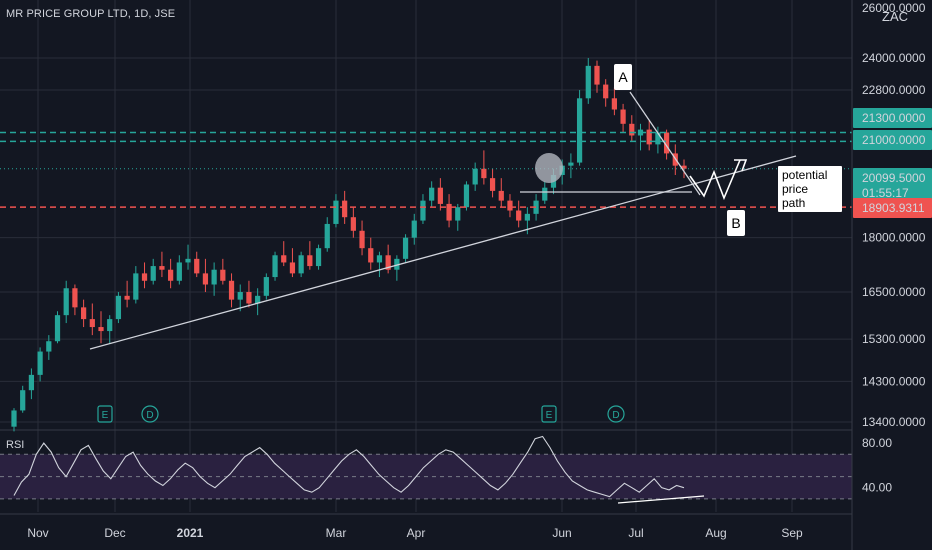 Image resolution: width=932 pixels, height=550 pixels. I want to click on note-line-2: price, so click(795, 189).